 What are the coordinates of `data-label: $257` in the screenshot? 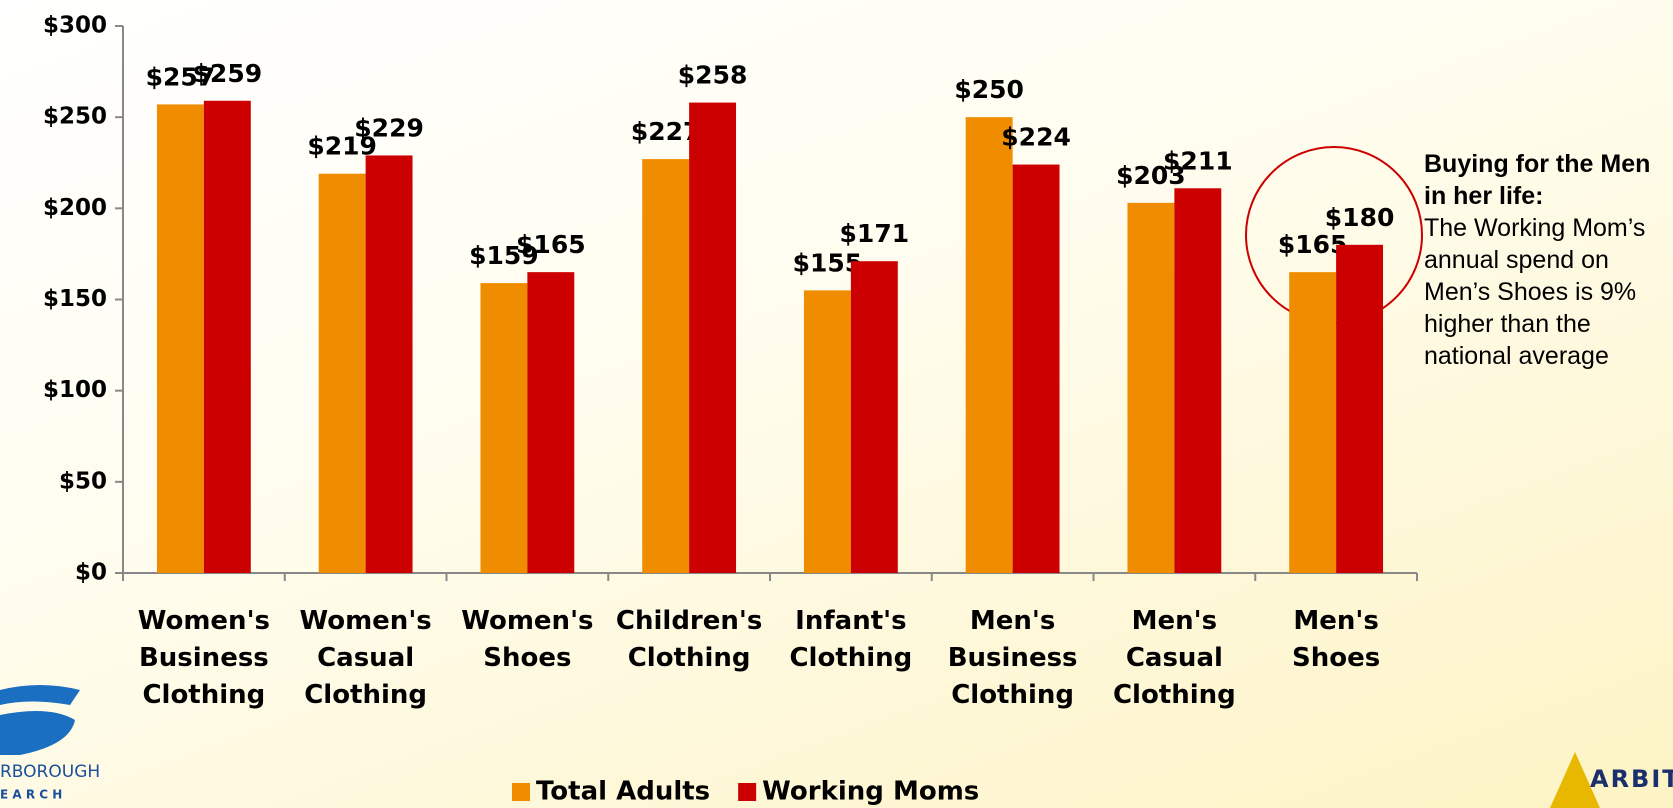 It's located at (181, 76).